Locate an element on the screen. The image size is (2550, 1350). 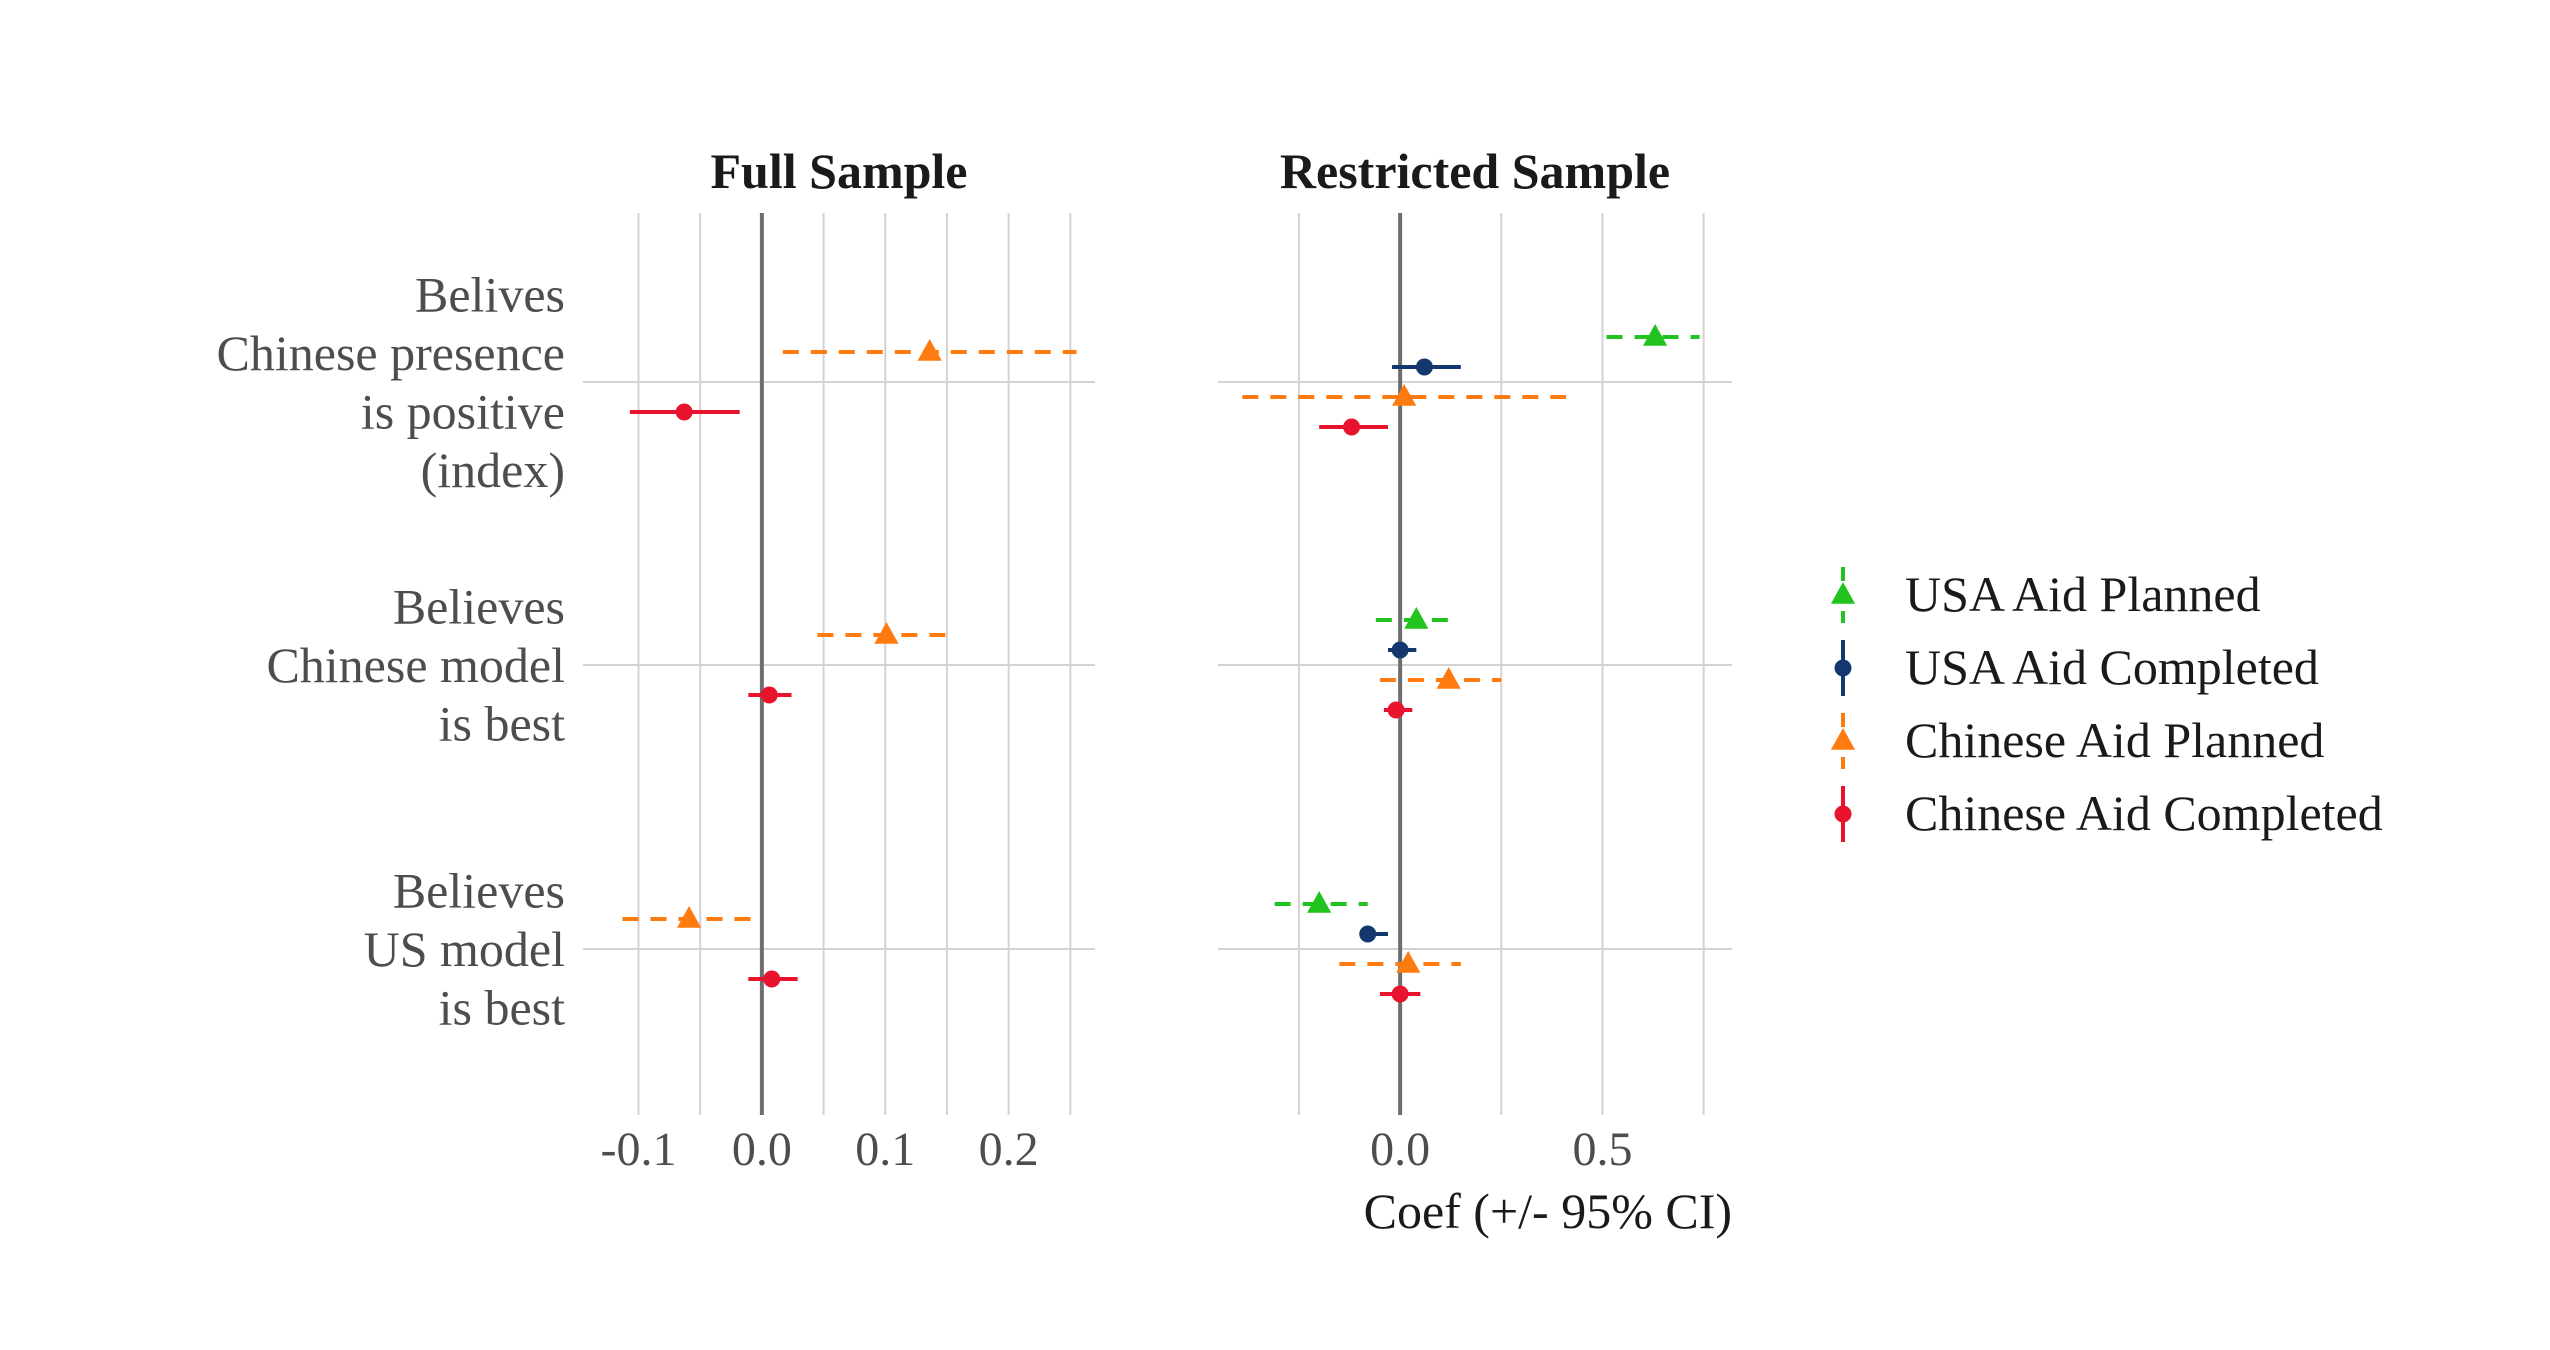
row-label: Believes Chinese model is best is located at coordinates (415, 665).